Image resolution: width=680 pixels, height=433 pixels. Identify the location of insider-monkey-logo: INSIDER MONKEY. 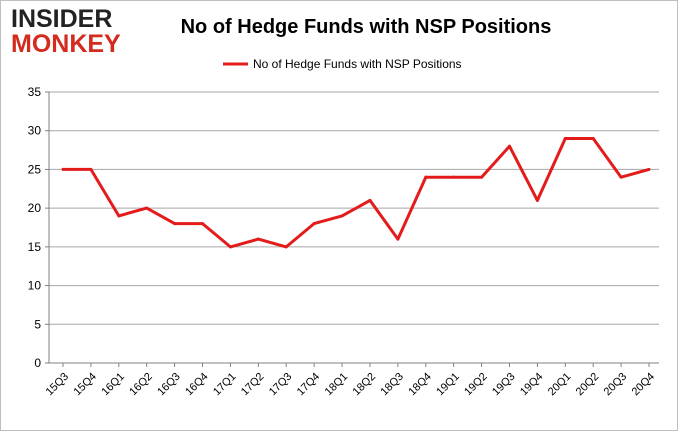
(71, 32).